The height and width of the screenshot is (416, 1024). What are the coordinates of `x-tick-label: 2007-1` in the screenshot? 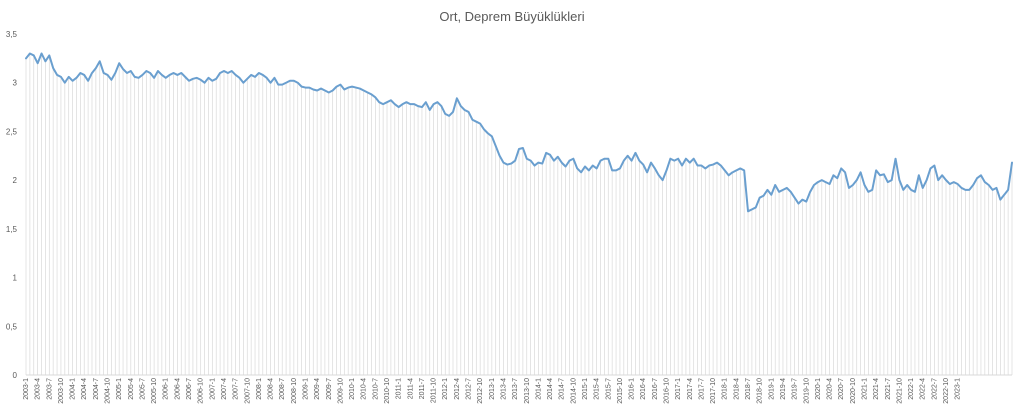 It's located at (212, 389).